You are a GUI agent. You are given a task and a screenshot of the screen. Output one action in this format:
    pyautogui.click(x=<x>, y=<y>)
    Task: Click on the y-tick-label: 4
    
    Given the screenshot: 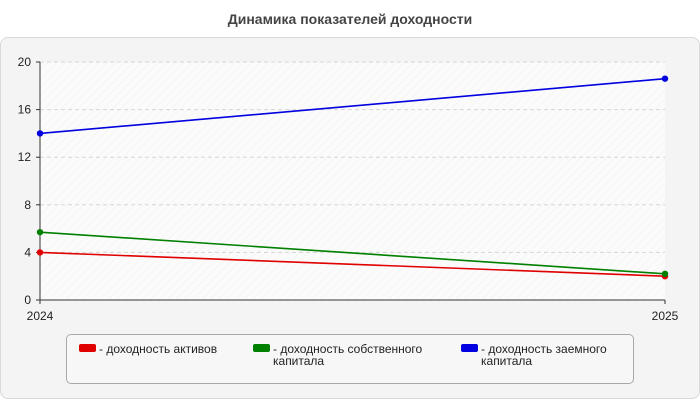 What is the action you would take?
    pyautogui.click(x=27, y=252)
    